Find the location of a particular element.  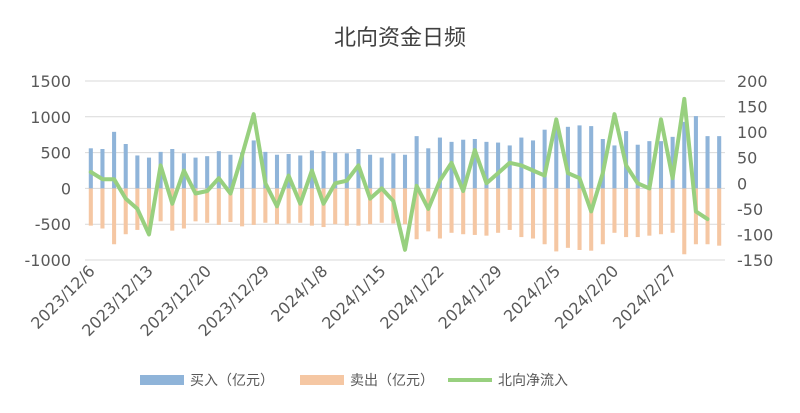

legend-sell-swatch is located at coordinates (322, 380).